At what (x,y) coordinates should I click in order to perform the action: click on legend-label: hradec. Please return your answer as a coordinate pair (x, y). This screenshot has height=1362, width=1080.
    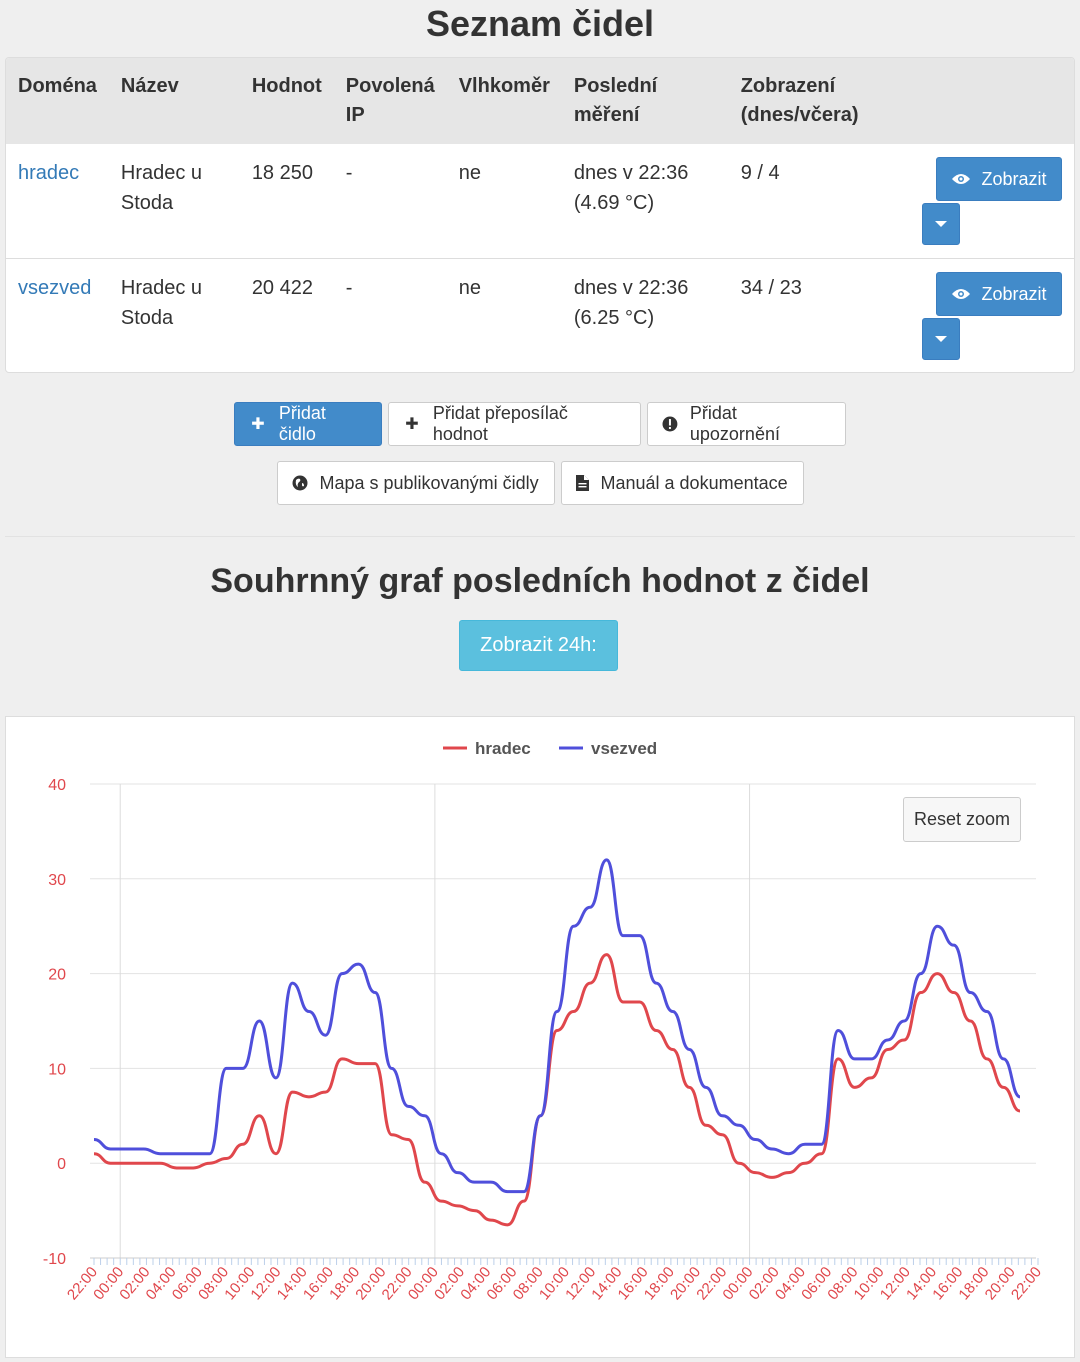
    Looking at the image, I should click on (503, 748).